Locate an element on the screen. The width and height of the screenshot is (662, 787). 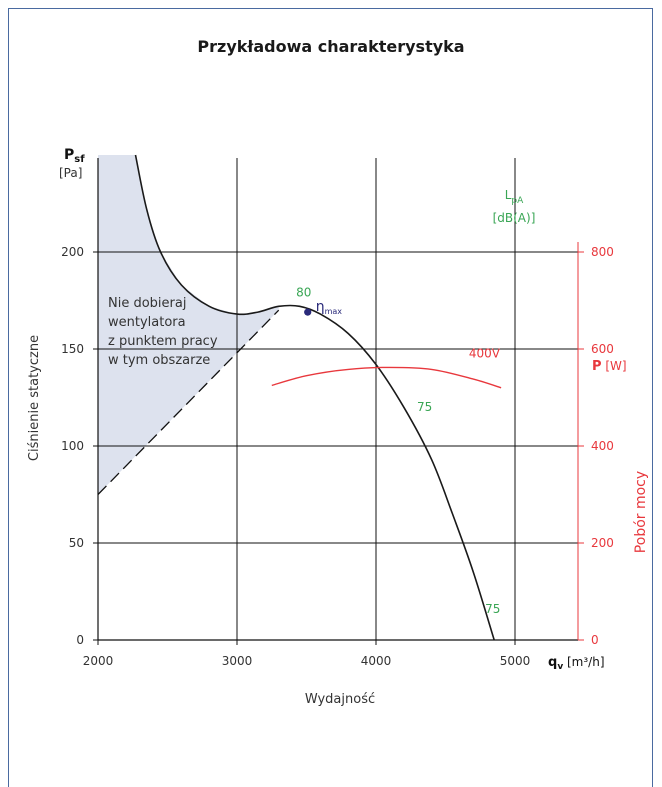
y2-axis-title: Pobór mocy is located at coordinates (641, 512).